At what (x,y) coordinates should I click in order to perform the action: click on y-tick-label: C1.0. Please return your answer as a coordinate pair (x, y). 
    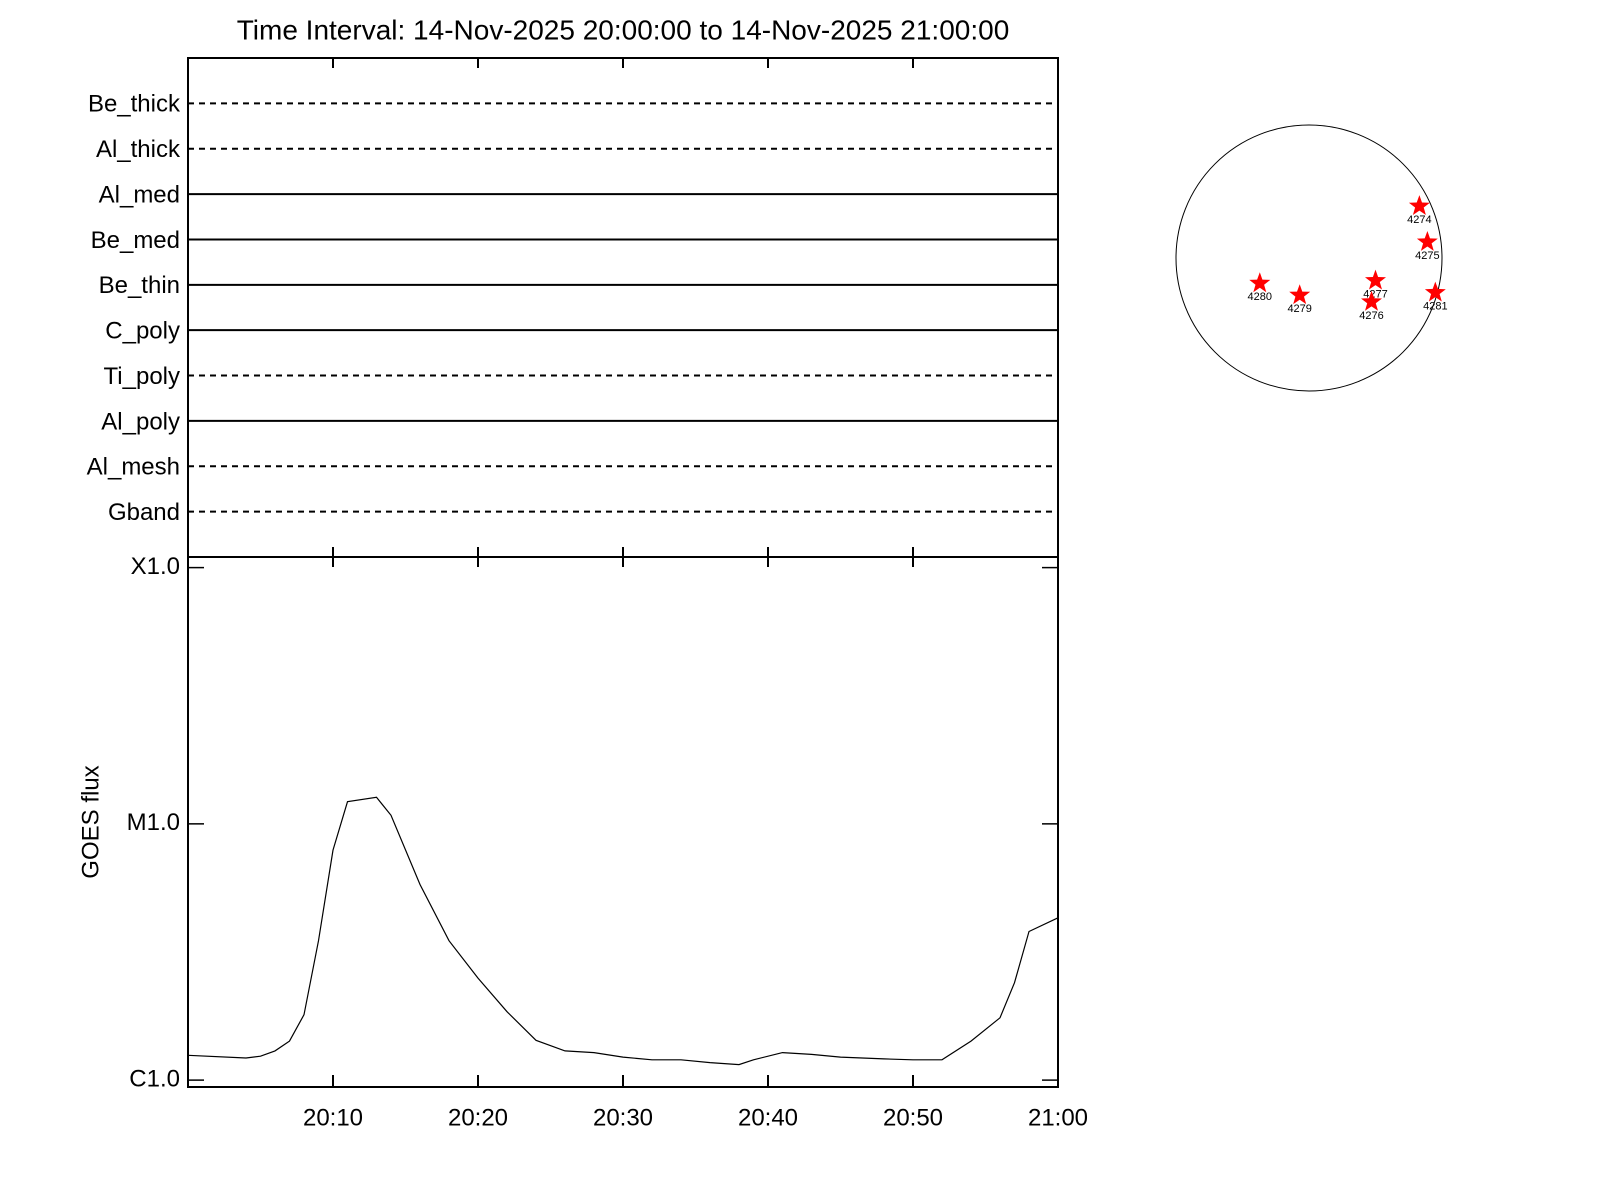
    Looking at the image, I should click on (154, 1078).